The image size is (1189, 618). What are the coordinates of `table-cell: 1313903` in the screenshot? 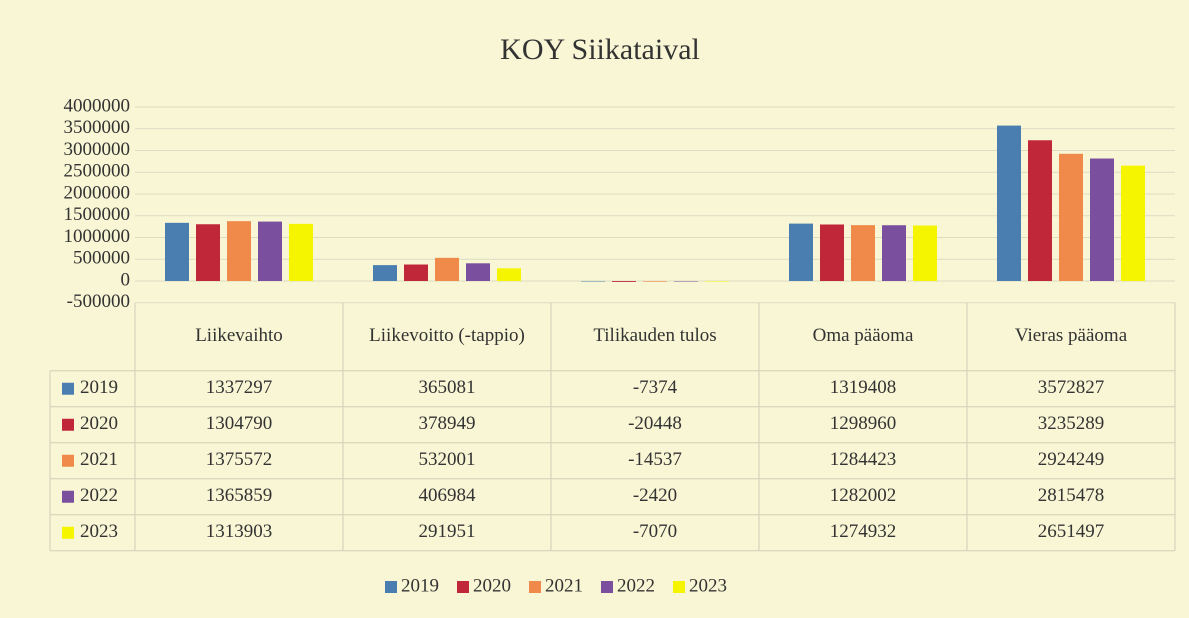 It's located at (239, 531).